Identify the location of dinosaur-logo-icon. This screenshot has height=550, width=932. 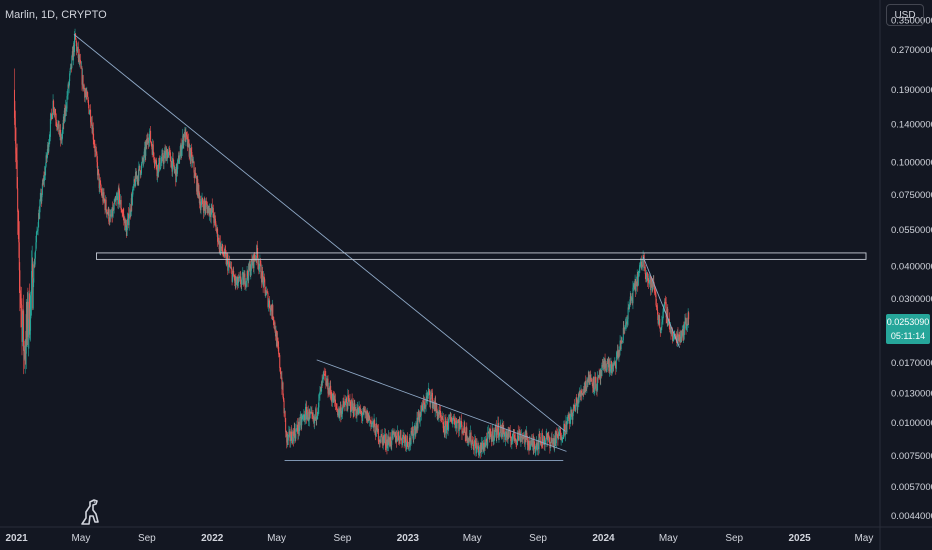
(90, 512).